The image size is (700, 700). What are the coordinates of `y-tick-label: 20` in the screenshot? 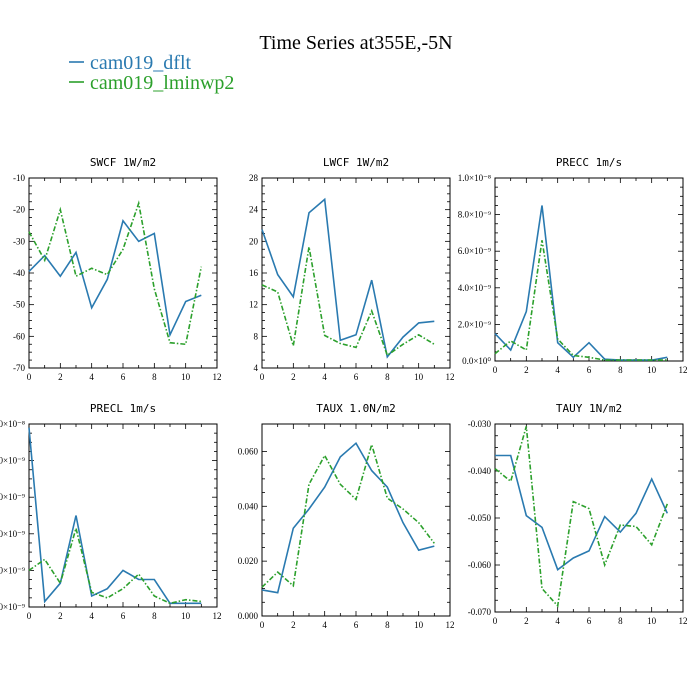 It's located at (254, 241).